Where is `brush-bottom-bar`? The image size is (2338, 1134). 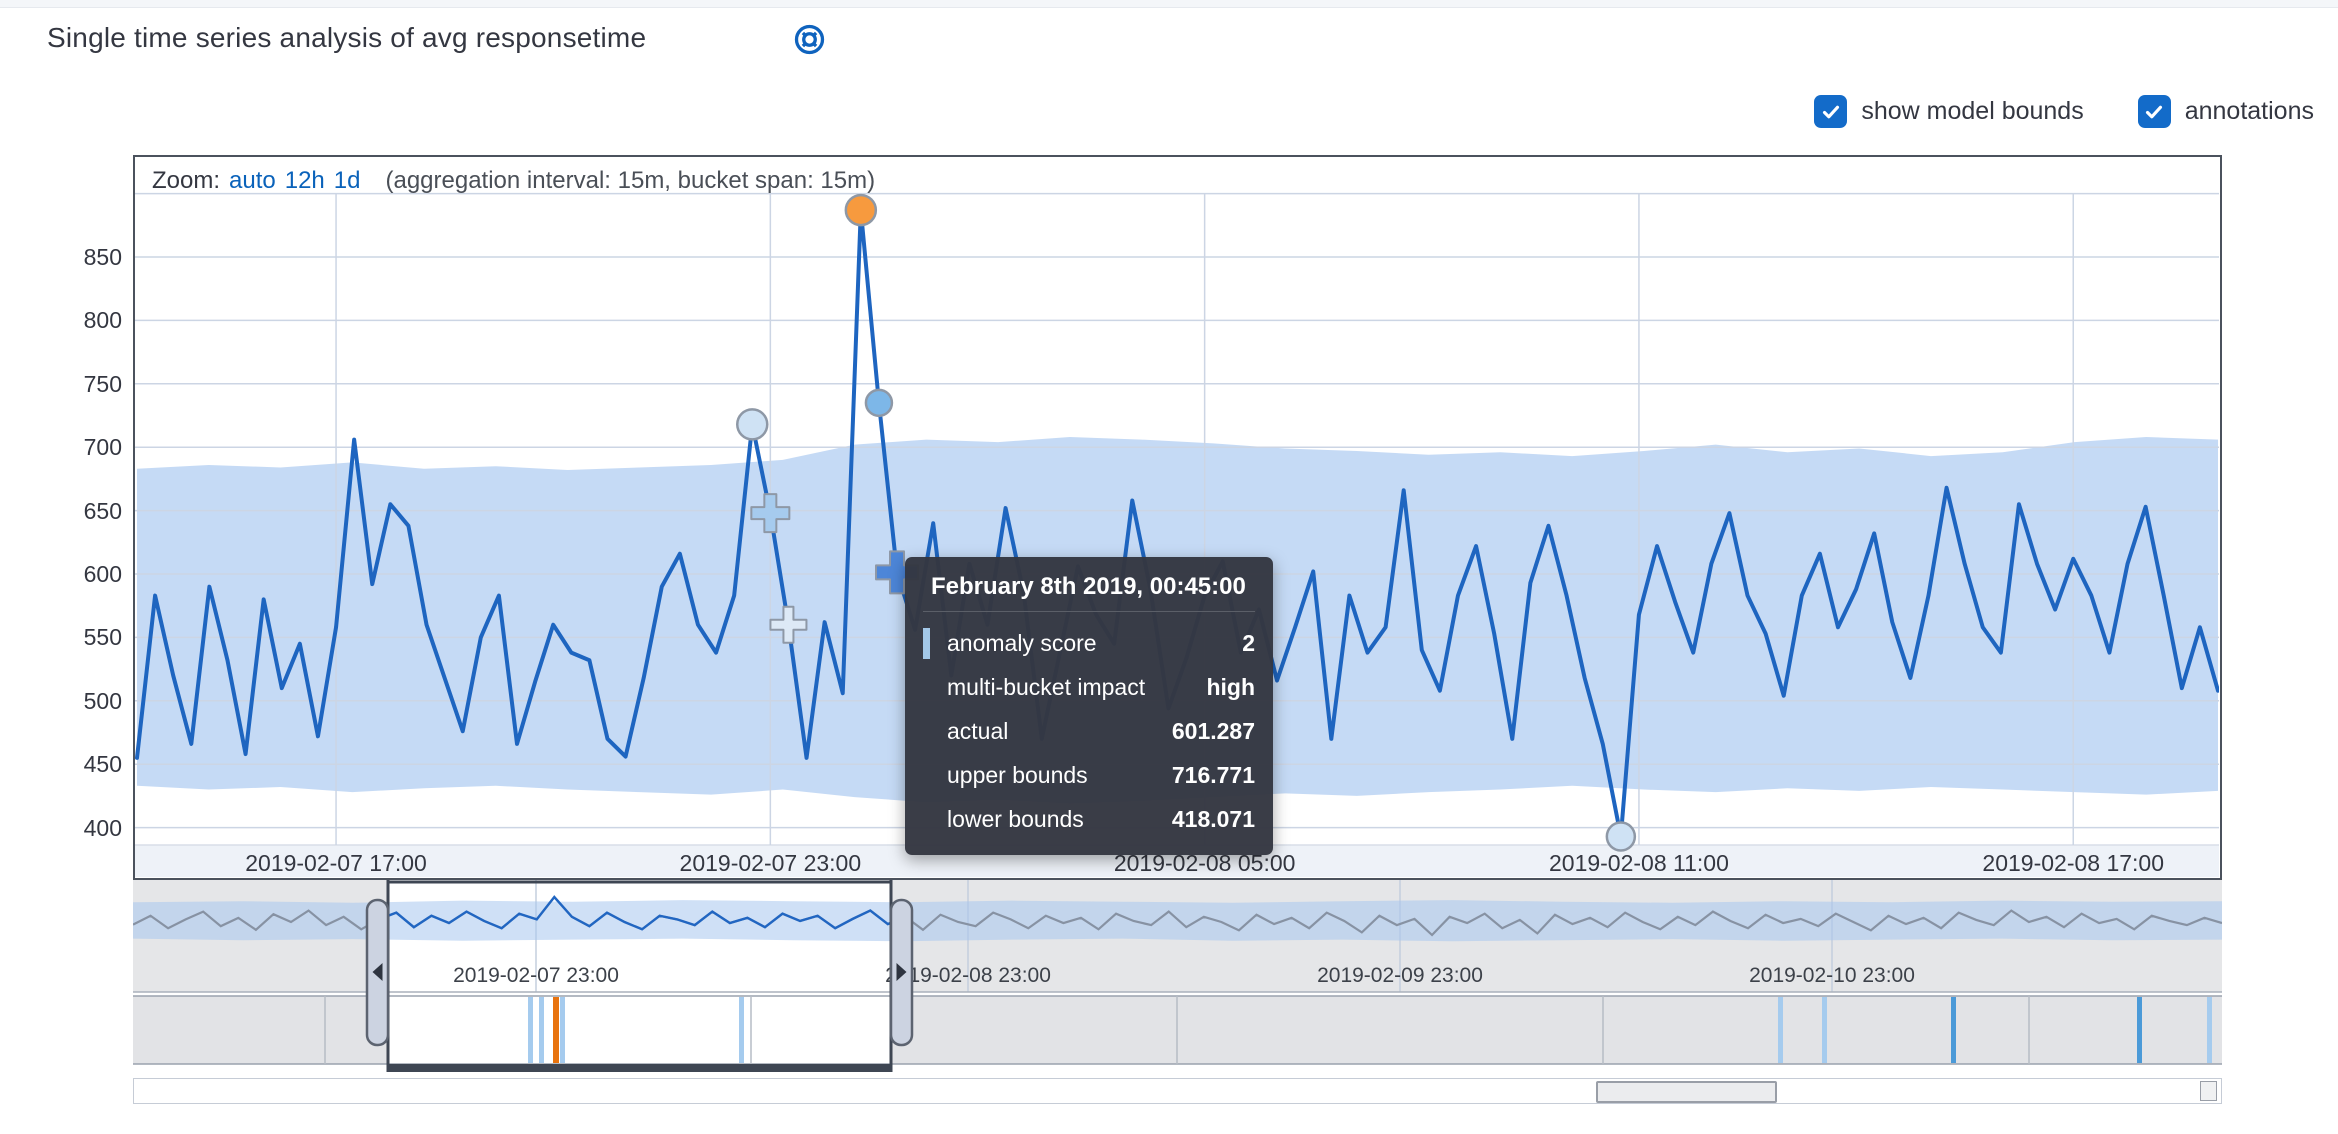
brush-bottom-bar is located at coordinates (639, 1068).